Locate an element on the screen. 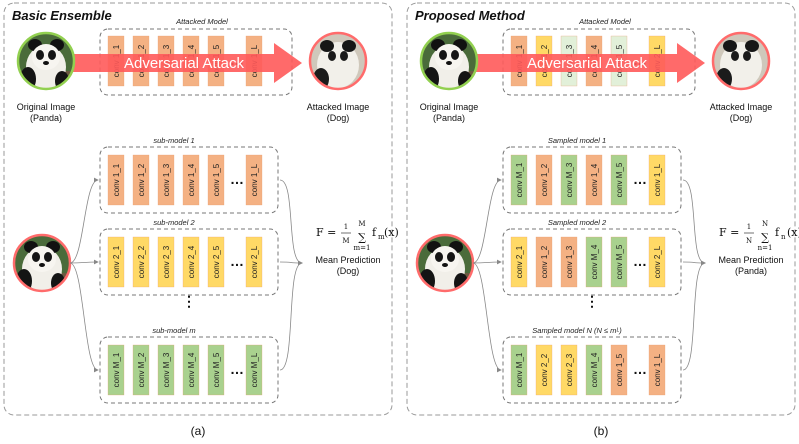  panel-b-prediction-2: (Panda) is located at coordinates (751, 271).